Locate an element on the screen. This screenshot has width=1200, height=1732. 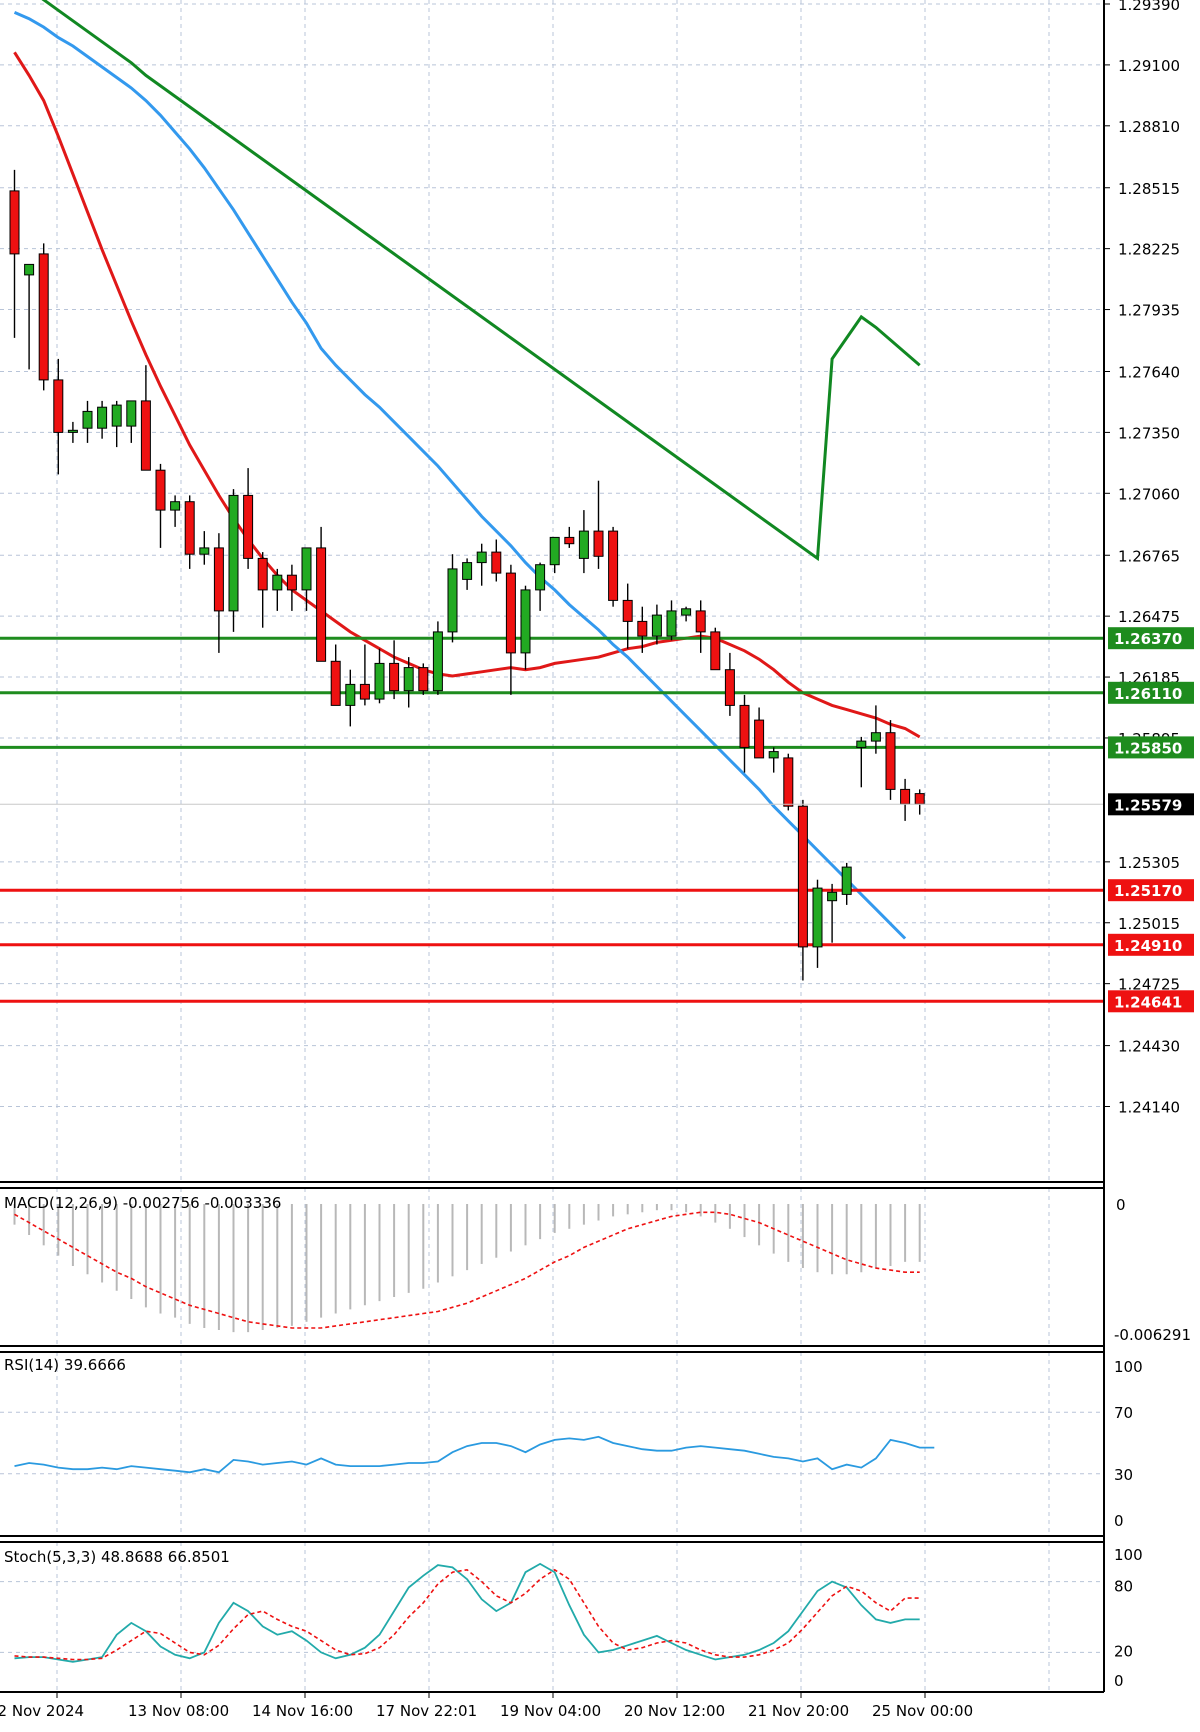
price-level-label: 1.24910 is located at coordinates (1148, 946).